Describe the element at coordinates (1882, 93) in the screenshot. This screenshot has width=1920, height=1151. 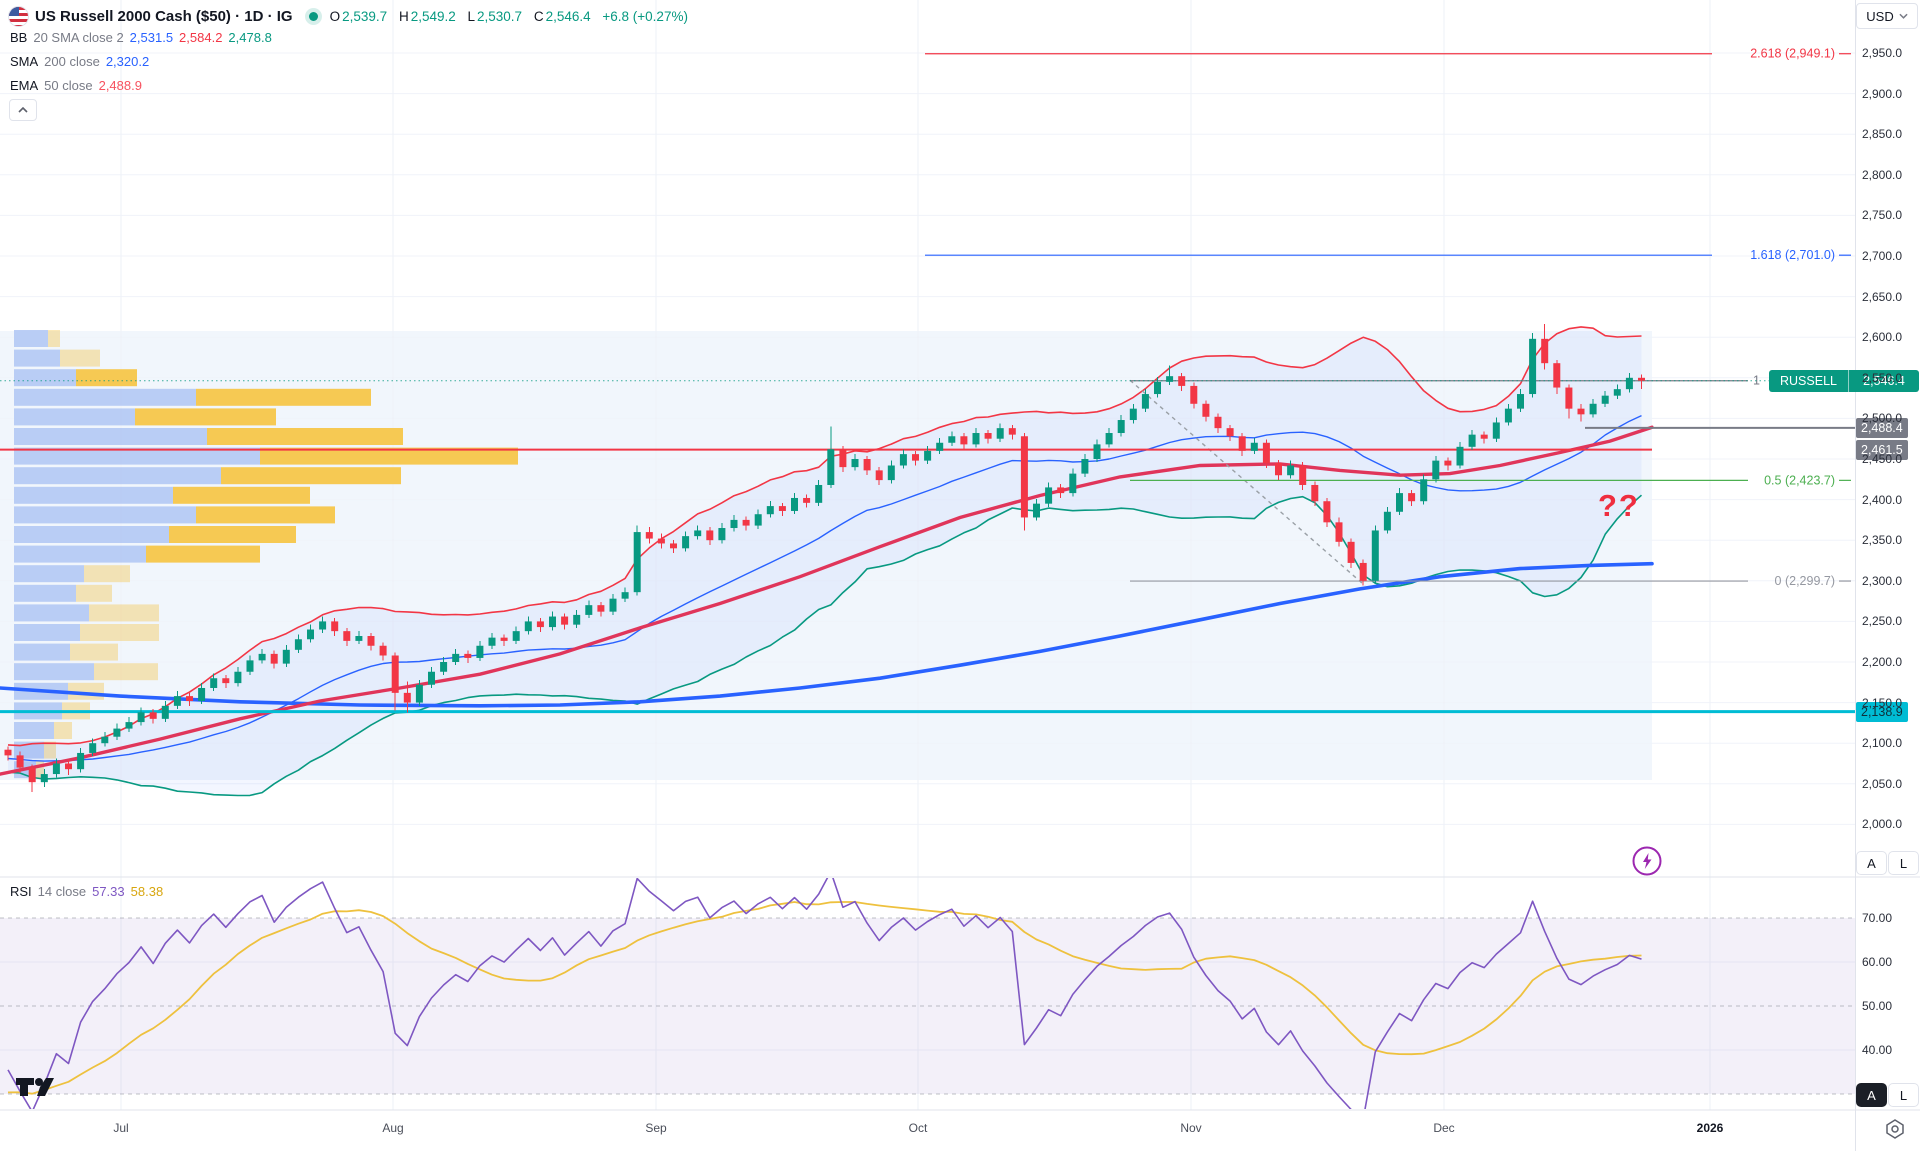
I see `price-tick-label: 2,900.0` at that location.